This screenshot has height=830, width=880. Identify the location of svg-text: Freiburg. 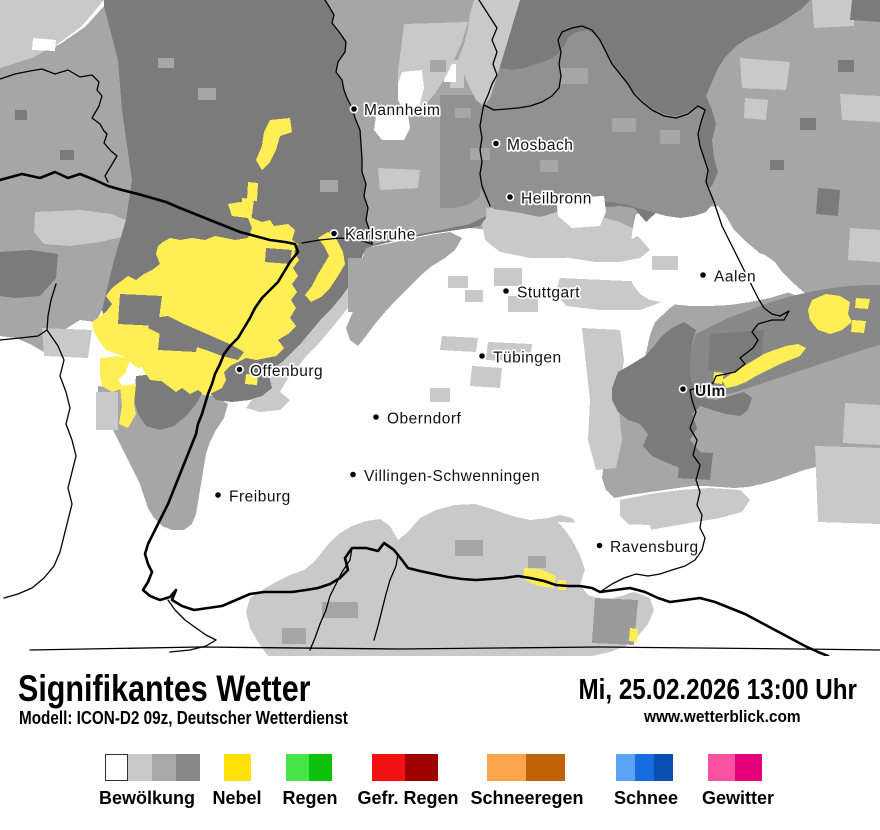
(260, 497).